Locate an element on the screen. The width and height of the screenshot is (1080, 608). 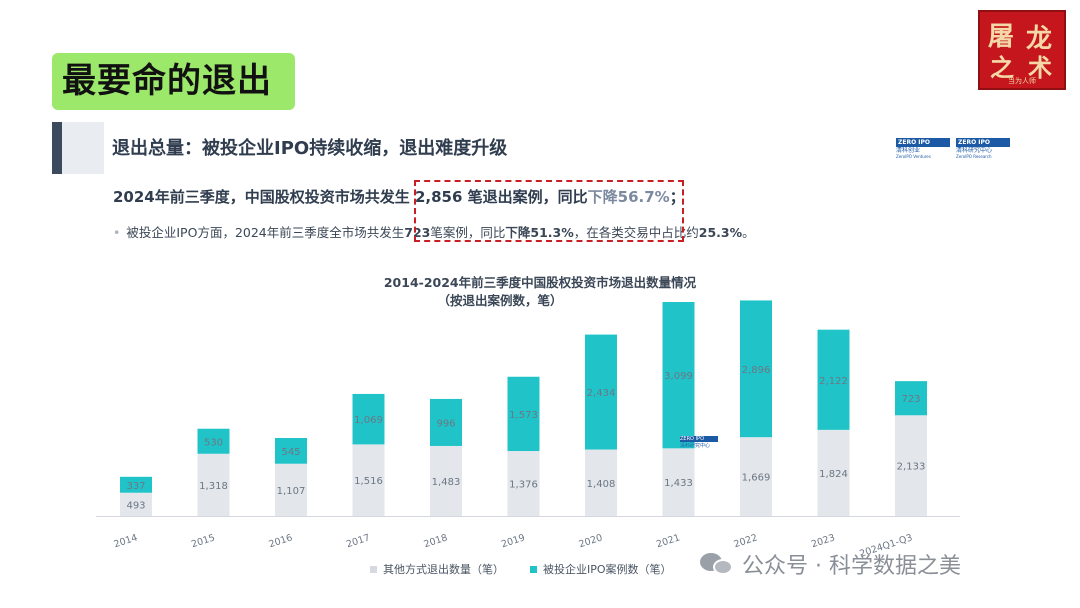
x-tick-label: 2014 is located at coordinates (126, 541).